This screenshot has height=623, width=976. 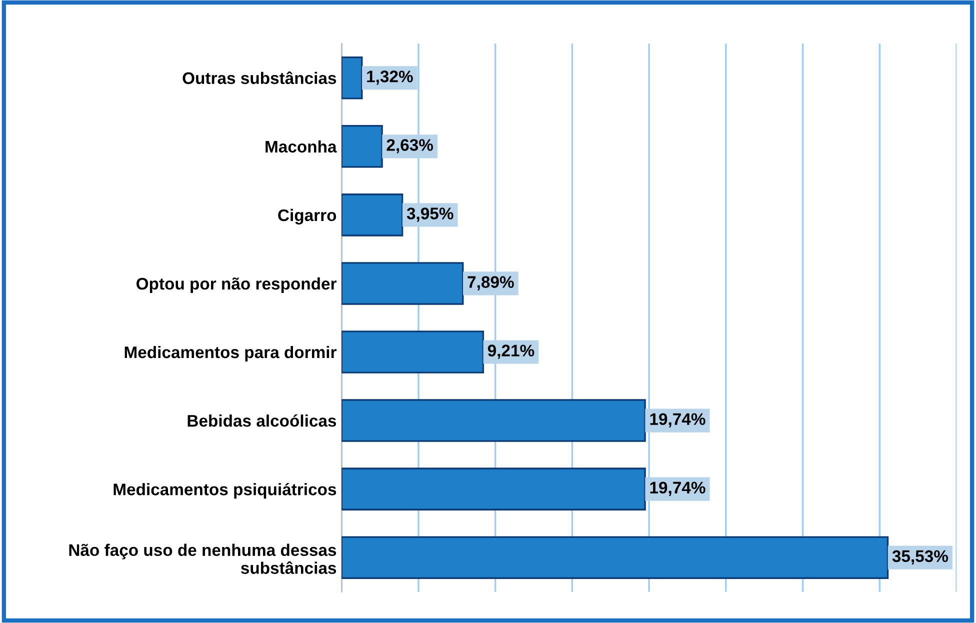 I want to click on y-tick-label: Maconha, so click(x=301, y=146).